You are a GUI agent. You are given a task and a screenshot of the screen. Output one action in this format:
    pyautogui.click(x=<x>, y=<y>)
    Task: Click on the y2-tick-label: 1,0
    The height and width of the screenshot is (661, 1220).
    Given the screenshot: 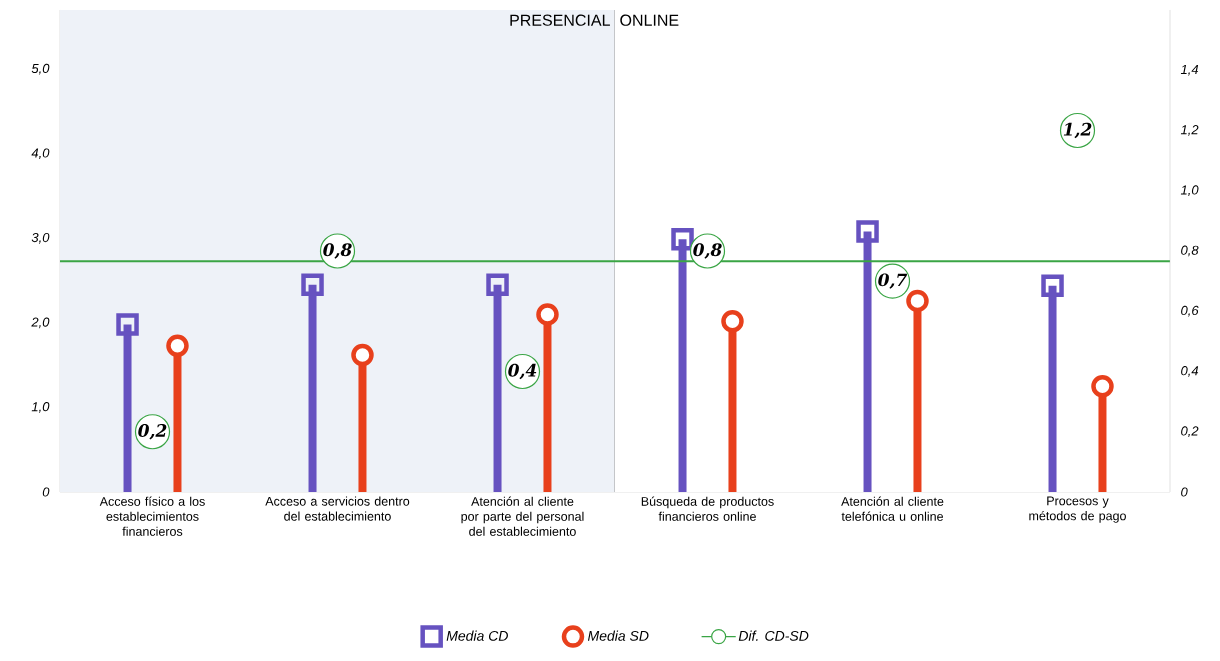 What is the action you would take?
    pyautogui.click(x=1189, y=191)
    